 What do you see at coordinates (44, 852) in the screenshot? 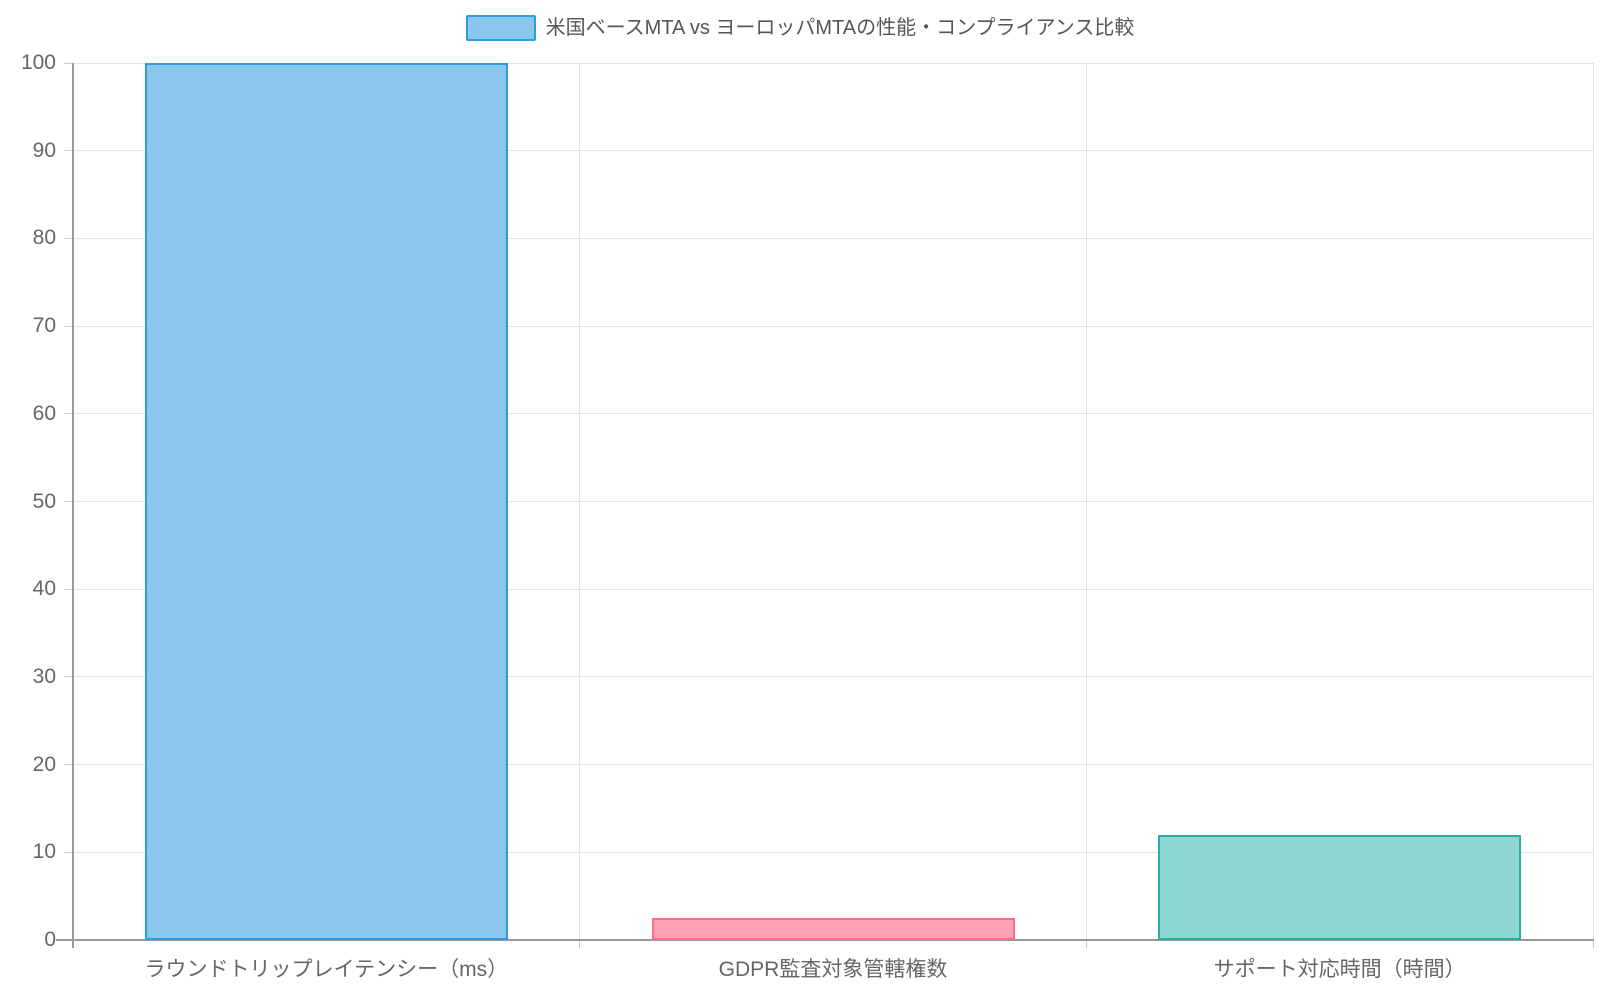
I see `y-axis-label: 10` at bounding box center [44, 852].